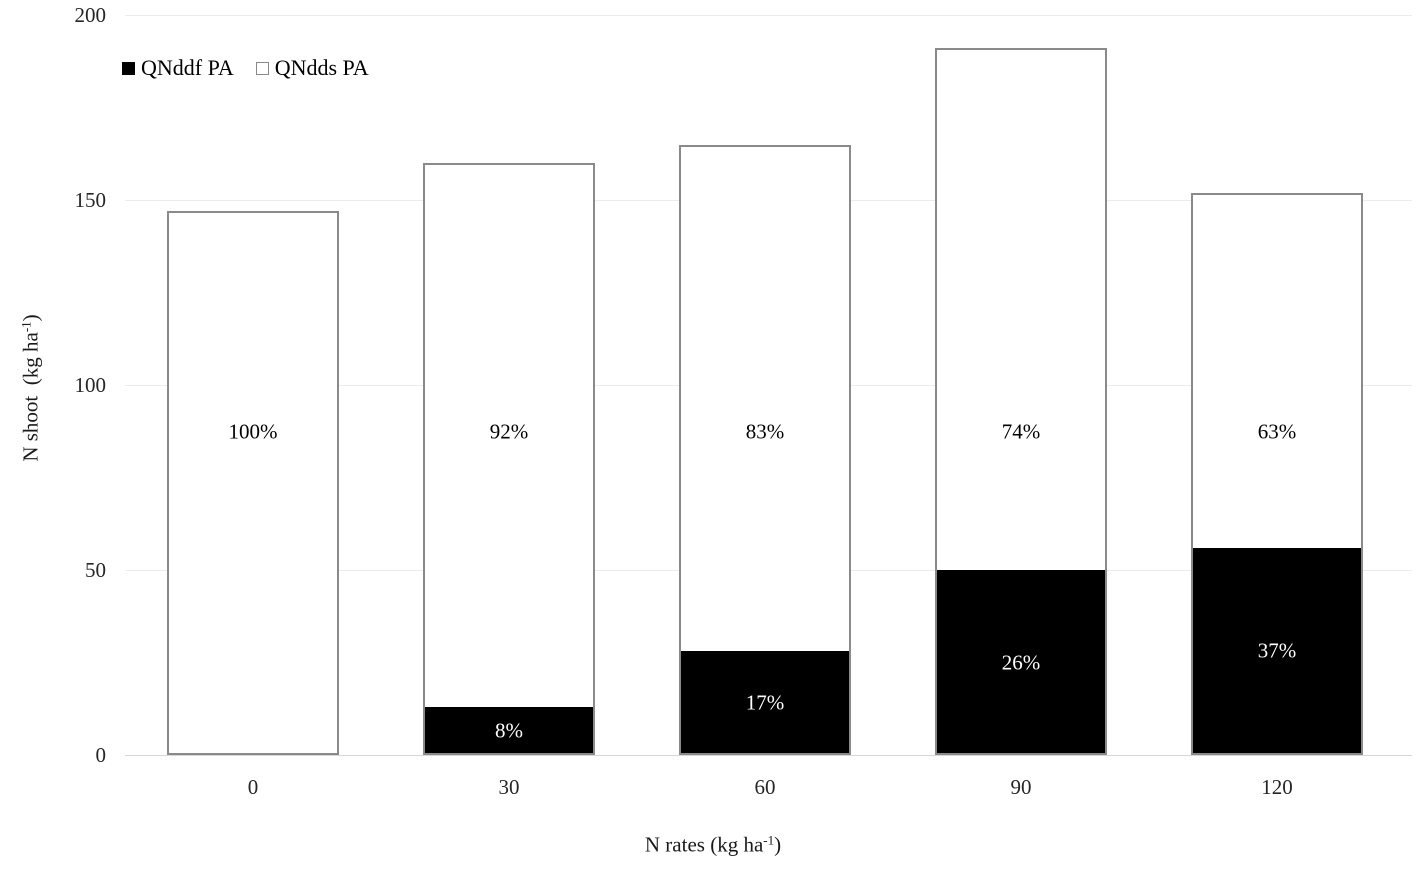 Image resolution: width=1417 pixels, height=872 pixels. I want to click on y-tick-label-50: 50, so click(95, 570).